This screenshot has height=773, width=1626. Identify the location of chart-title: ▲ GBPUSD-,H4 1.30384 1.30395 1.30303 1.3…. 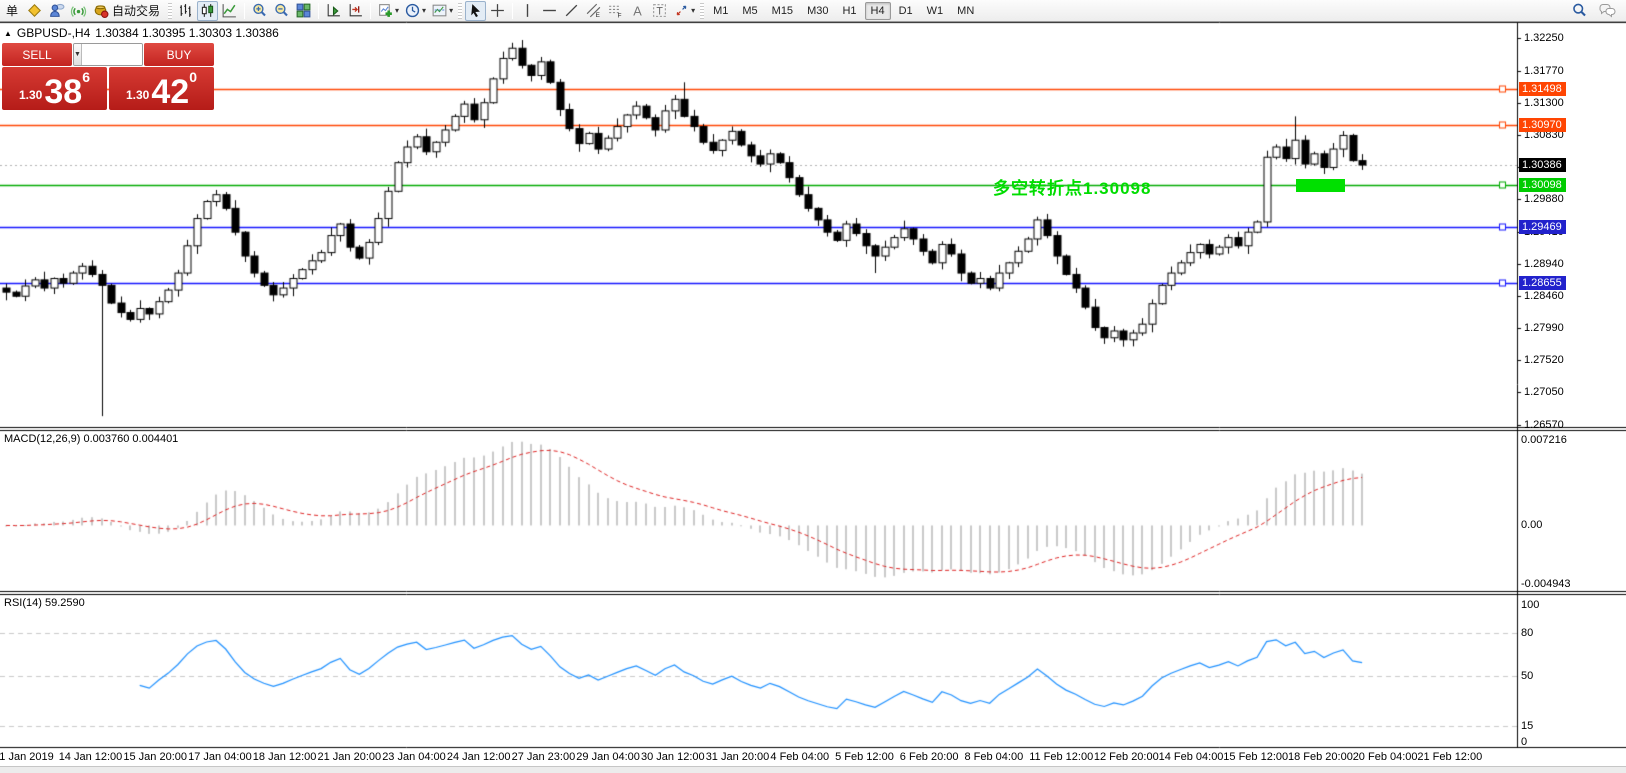
(141, 33).